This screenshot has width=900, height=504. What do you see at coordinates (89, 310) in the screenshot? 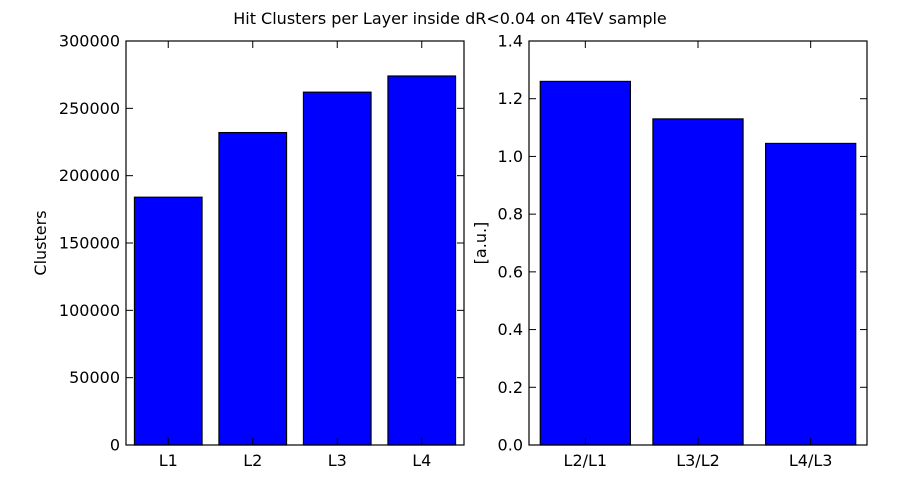
I see `y-tick-label: 100000` at bounding box center [89, 310].